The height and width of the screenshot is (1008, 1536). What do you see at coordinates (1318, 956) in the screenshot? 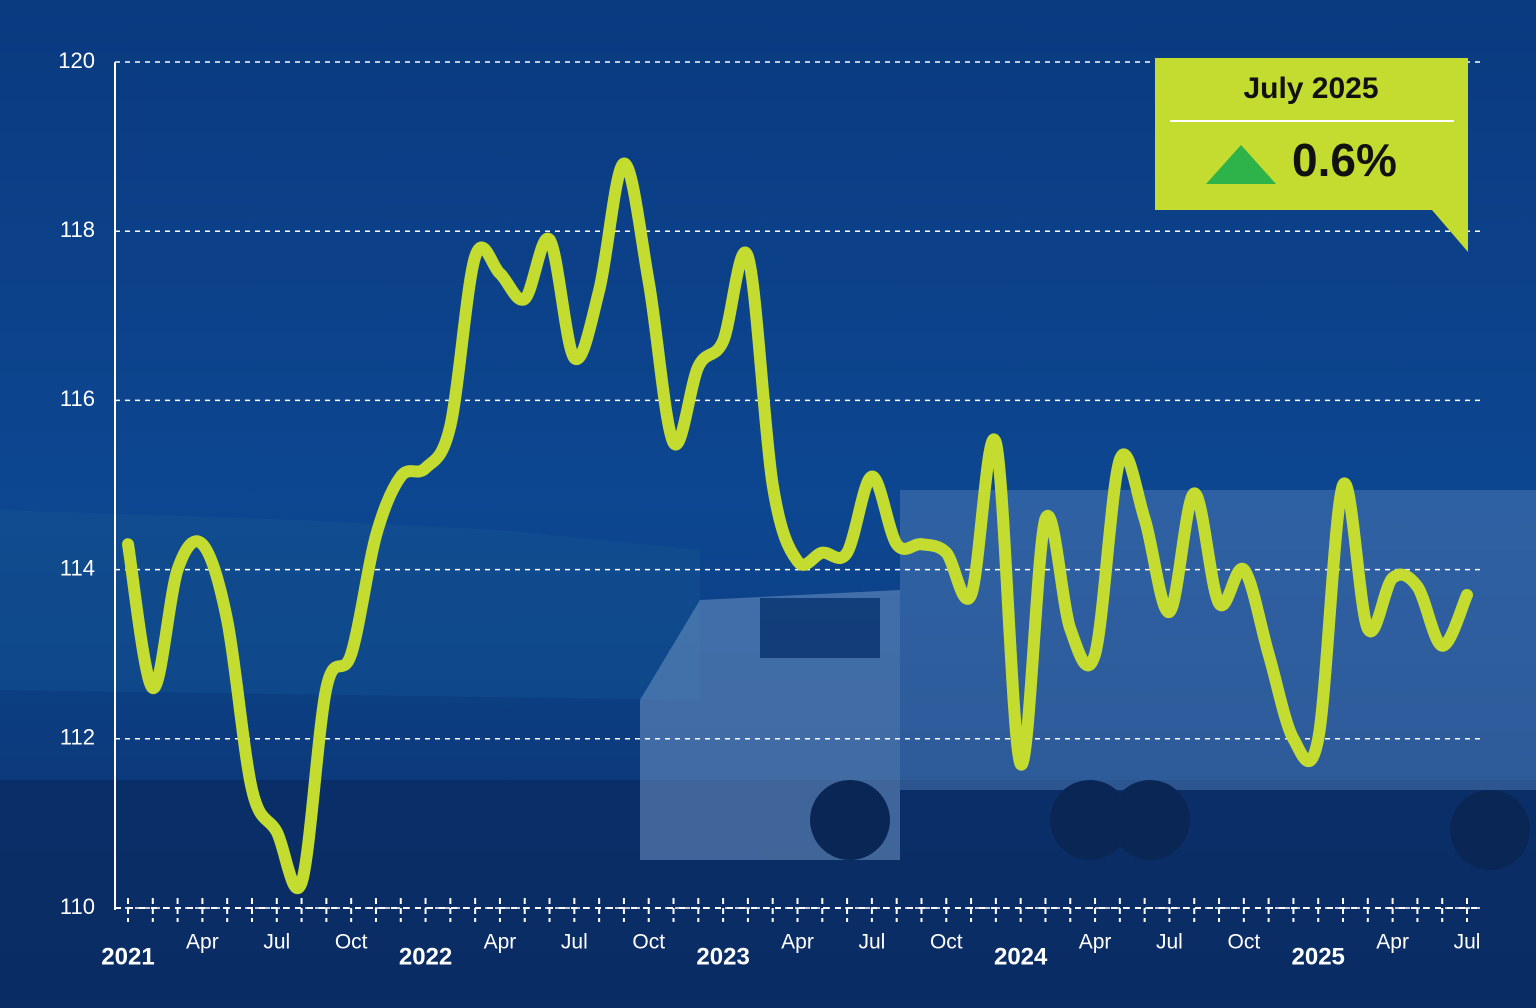
I see `year-label: 2025` at bounding box center [1318, 956].